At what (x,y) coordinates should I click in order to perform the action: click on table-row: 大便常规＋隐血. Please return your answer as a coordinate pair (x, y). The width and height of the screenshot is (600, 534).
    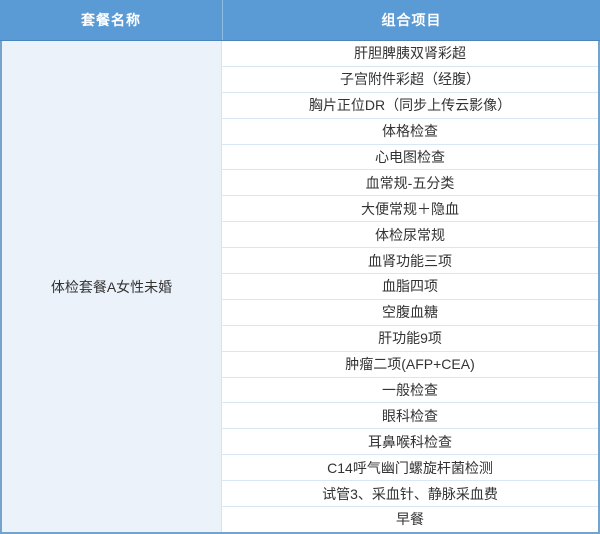
    Looking at the image, I should click on (410, 209).